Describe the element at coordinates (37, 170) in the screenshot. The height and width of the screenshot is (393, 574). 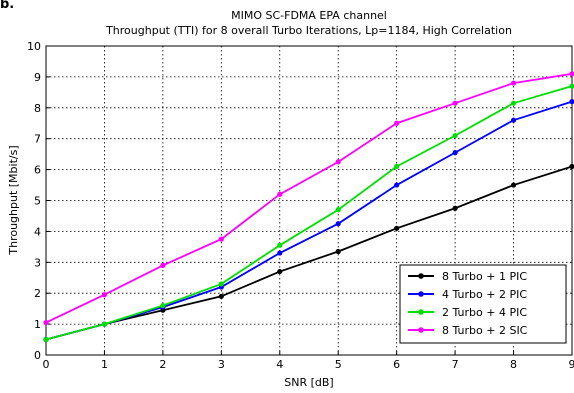
I see `y-tick-label: 6` at that location.